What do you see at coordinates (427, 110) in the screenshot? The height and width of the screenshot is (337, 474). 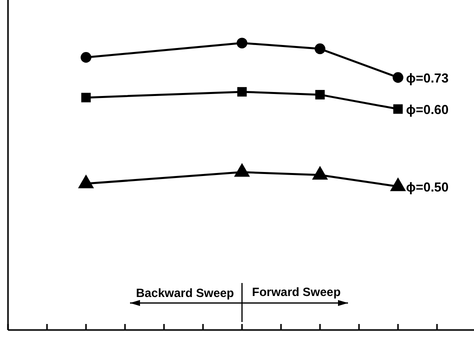 I see `series-label: ϕ=0.60` at bounding box center [427, 110].